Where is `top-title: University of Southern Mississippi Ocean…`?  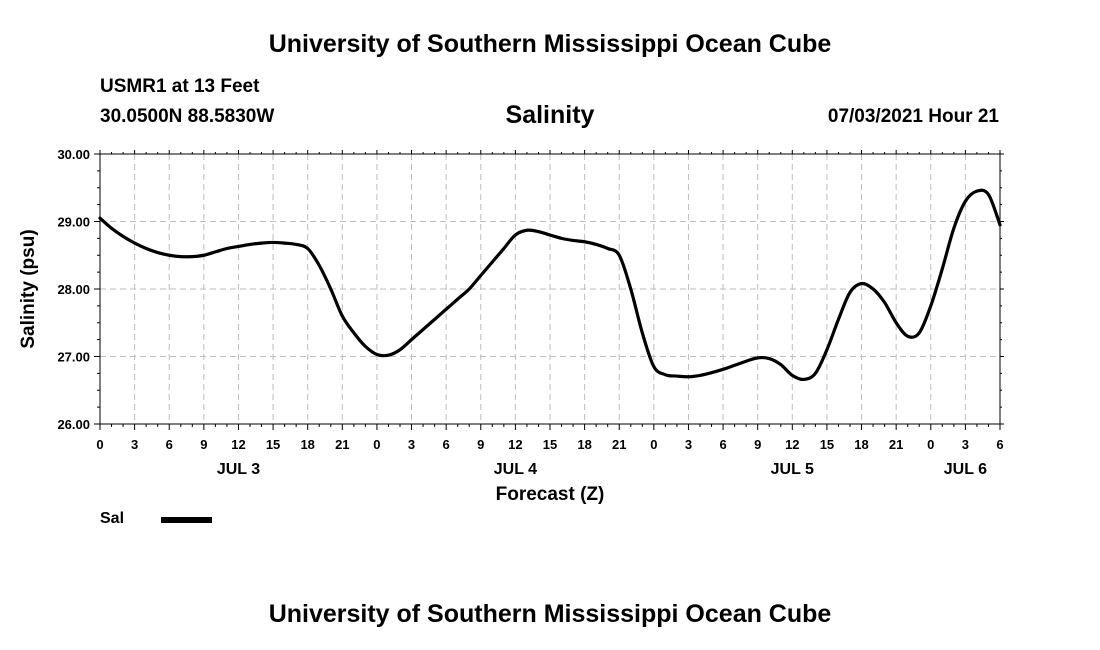 top-title: University of Southern Mississippi Ocean… is located at coordinates (550, 44).